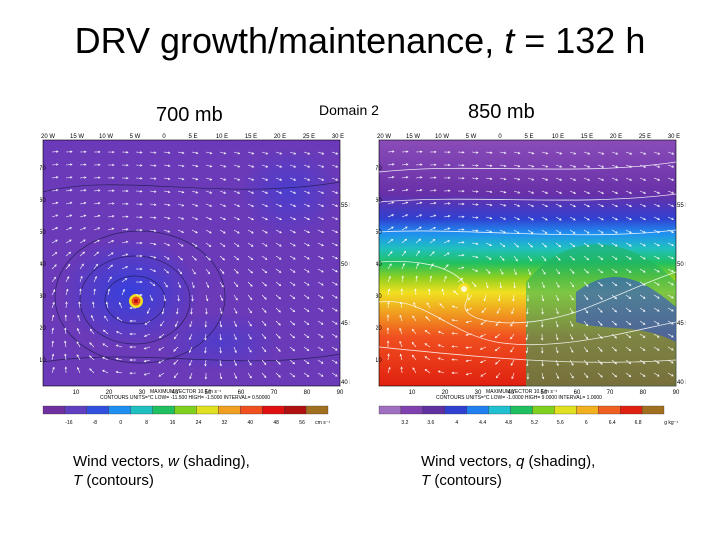  What do you see at coordinates (379, 329) in the screenshot?
I see `right-left-tick-label: 20` at bounding box center [379, 329].